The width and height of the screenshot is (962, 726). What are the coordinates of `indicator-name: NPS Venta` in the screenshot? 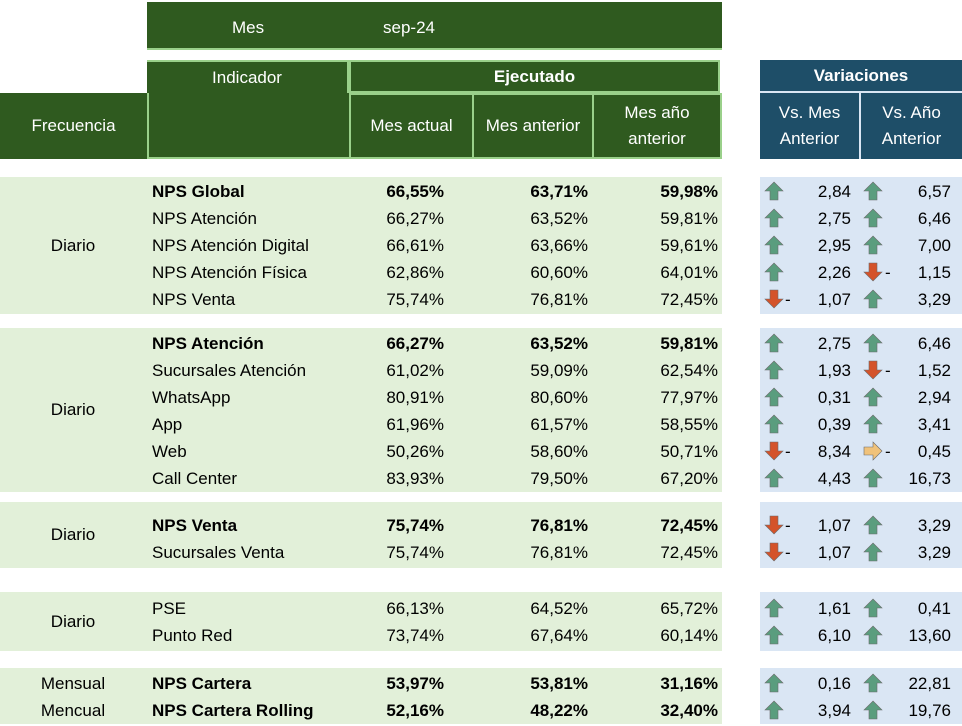 It's located at (194, 299).